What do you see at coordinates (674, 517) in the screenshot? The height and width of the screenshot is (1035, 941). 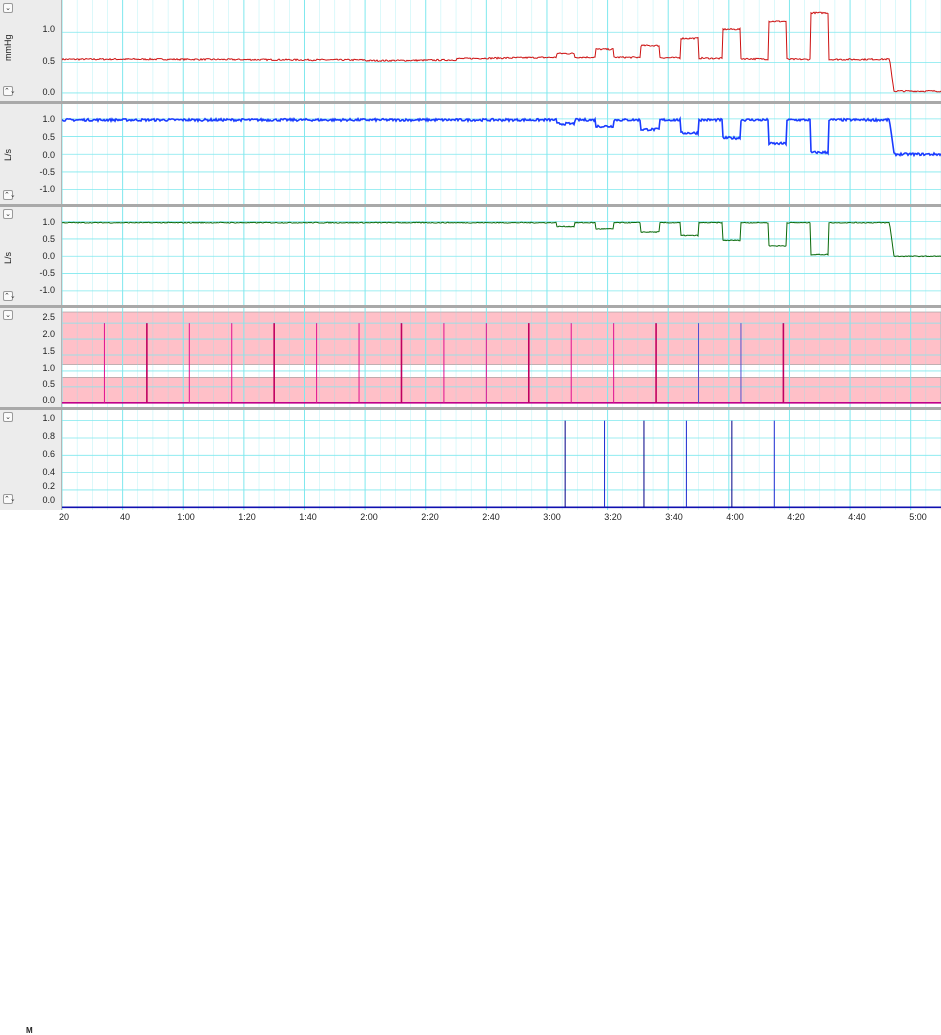 I see `x-tick-label: 3:40` at bounding box center [674, 517].